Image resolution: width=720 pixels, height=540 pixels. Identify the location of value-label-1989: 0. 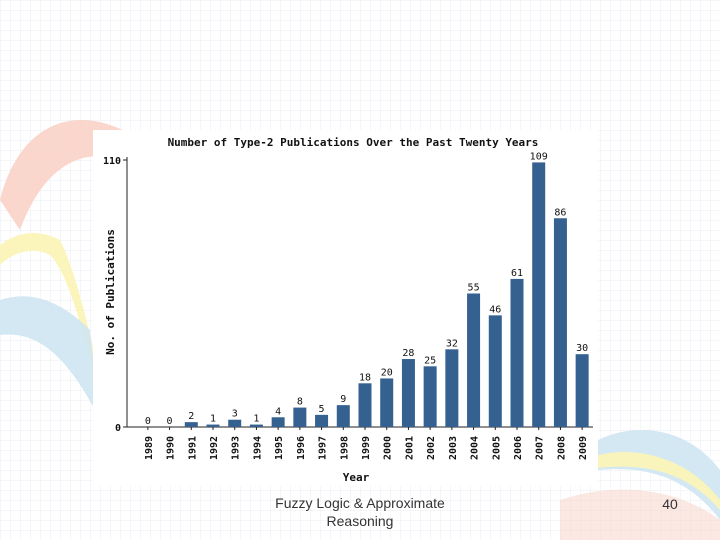
(148, 421).